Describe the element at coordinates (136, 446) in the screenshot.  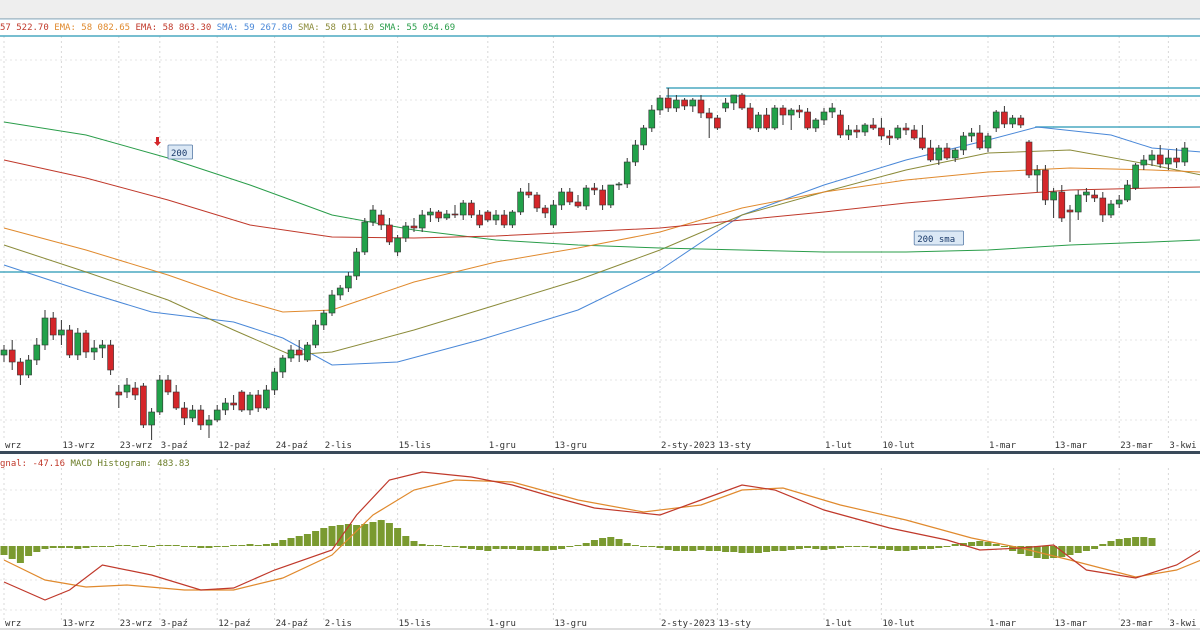
I see `price-x-tick-label-2: 23-wrz` at that location.